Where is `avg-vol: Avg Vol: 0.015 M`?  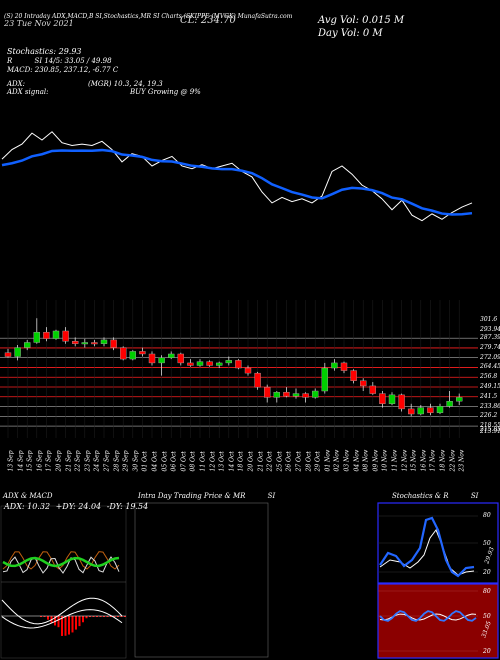 avg-vol: Avg Vol: 0.015 M is located at coordinates (361, 20).